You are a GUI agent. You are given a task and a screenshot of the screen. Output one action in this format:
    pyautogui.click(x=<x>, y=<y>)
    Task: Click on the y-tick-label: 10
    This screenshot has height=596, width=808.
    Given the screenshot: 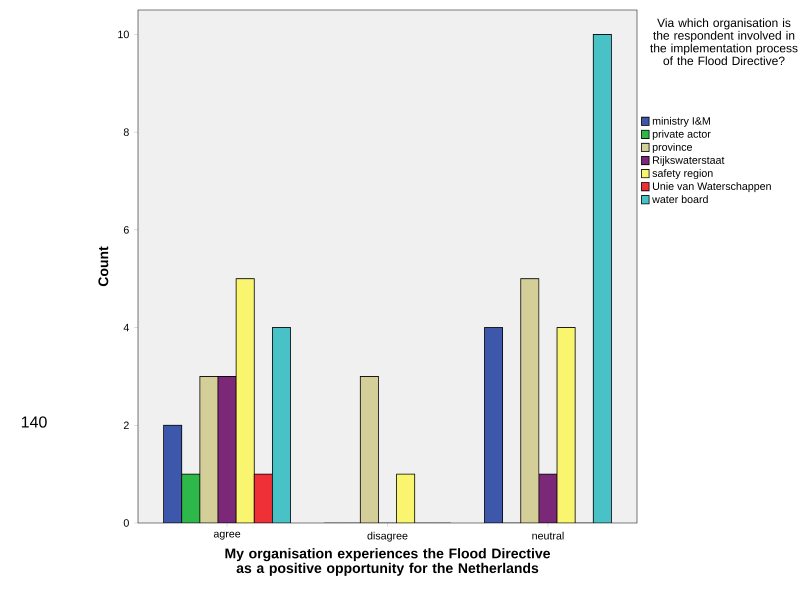 What is the action you would take?
    pyautogui.click(x=123, y=34)
    